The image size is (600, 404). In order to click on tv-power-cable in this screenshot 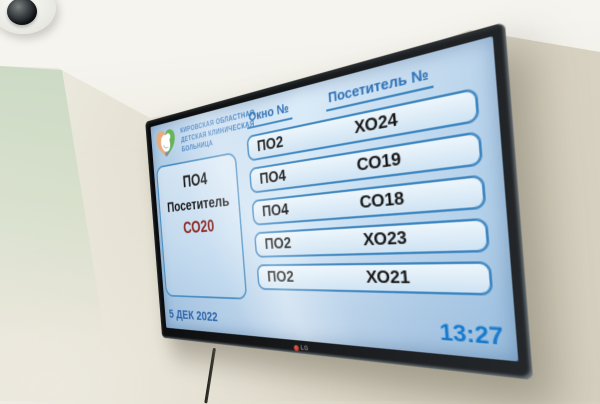, I will do `click(210, 375)`.